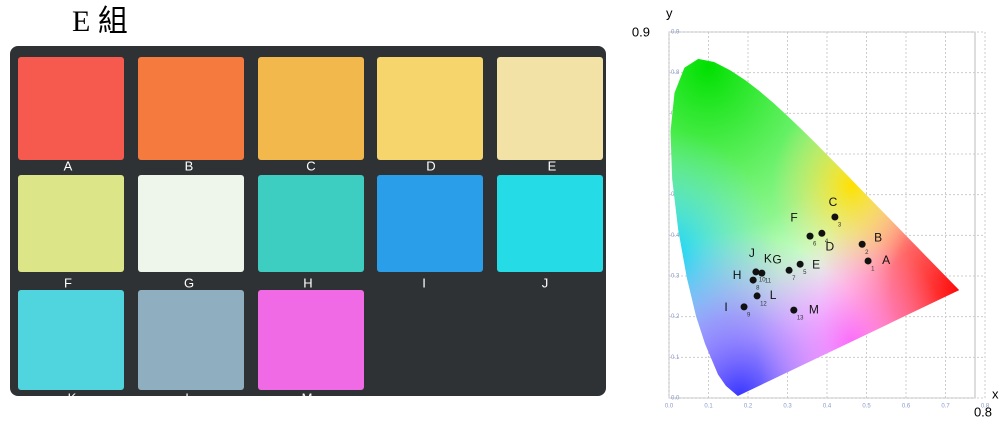 The height and width of the screenshot is (428, 1002). Describe the element at coordinates (307, 397) in the screenshot. I see `swatch-label: M` at that location.